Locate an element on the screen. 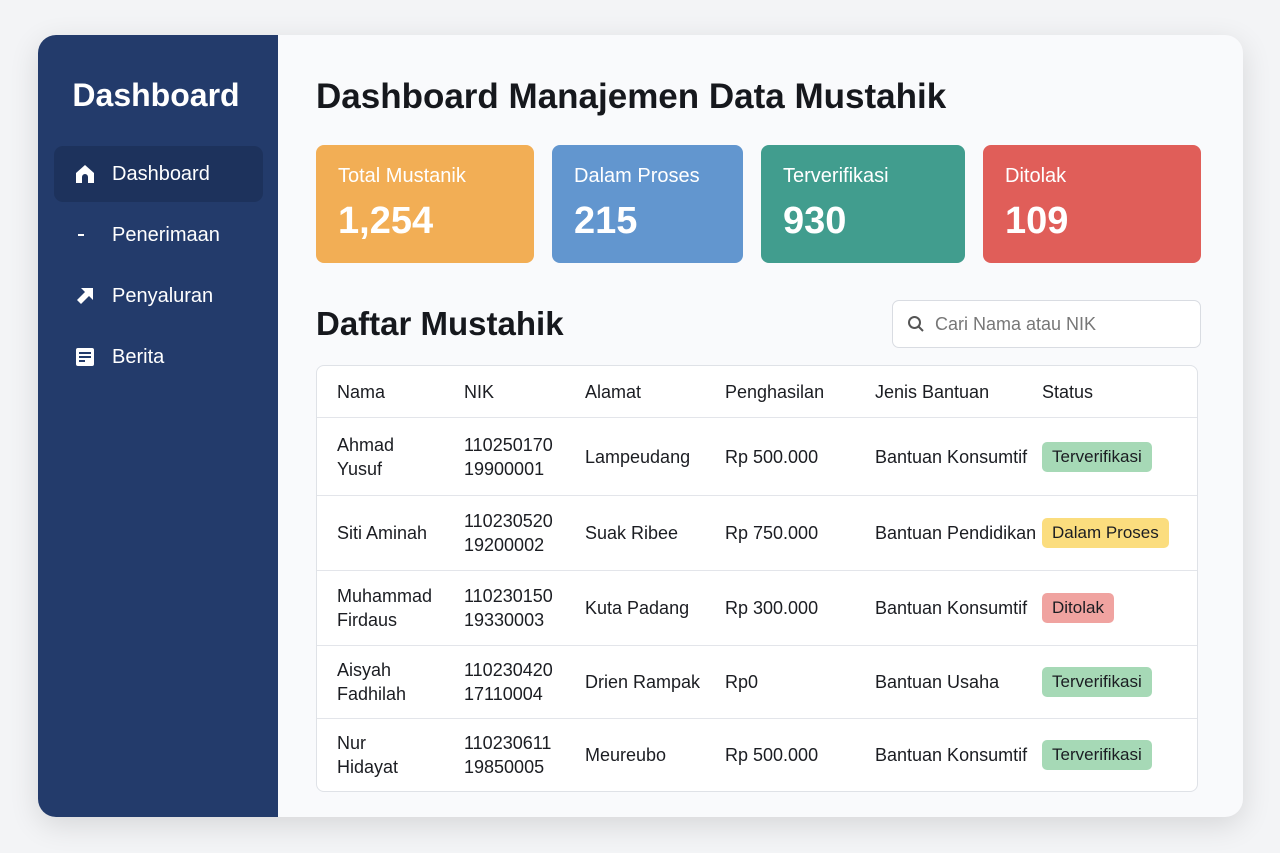  list-title: Daftar Mustahik is located at coordinates (440, 323).